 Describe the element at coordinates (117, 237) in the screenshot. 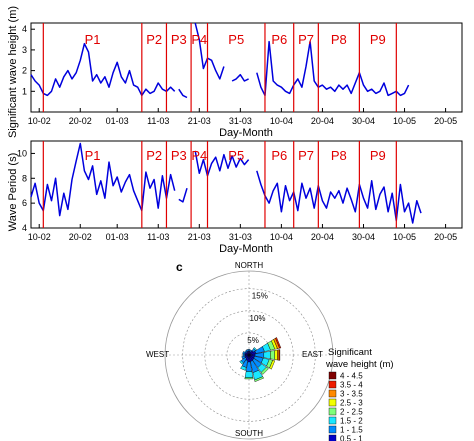

I see `panel-b-xtick-label: 01-03` at that location.